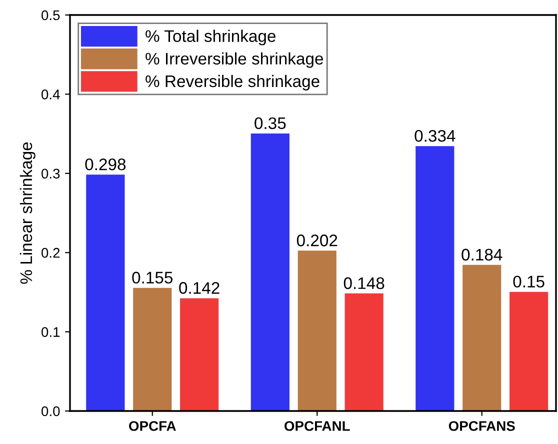  I want to click on legend-label: % Reversible shrinkage, so click(233, 82).